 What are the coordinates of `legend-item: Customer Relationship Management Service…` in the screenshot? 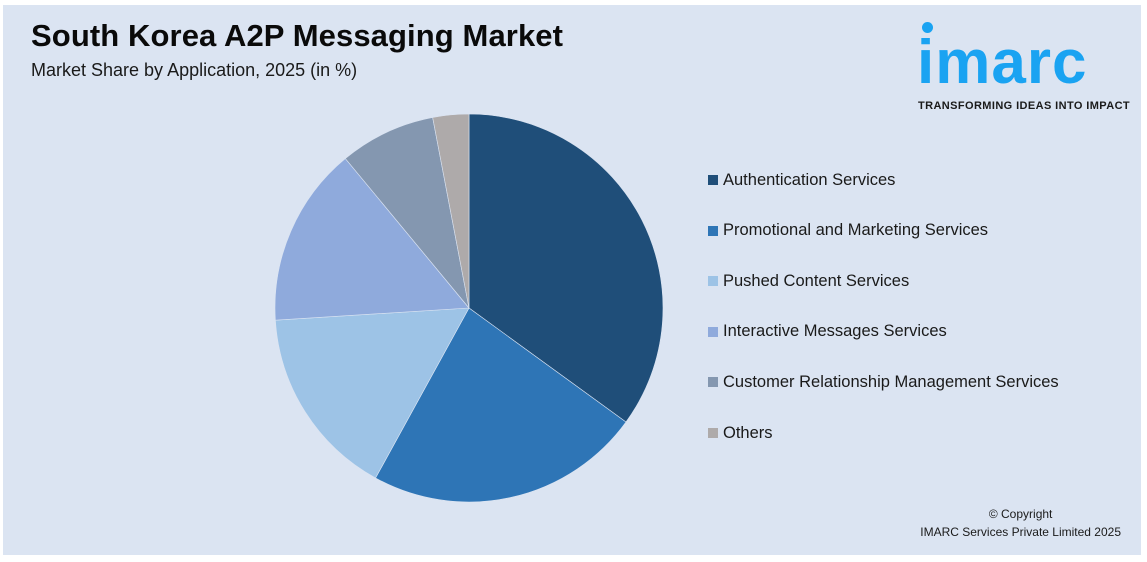 It's located at (883, 382).